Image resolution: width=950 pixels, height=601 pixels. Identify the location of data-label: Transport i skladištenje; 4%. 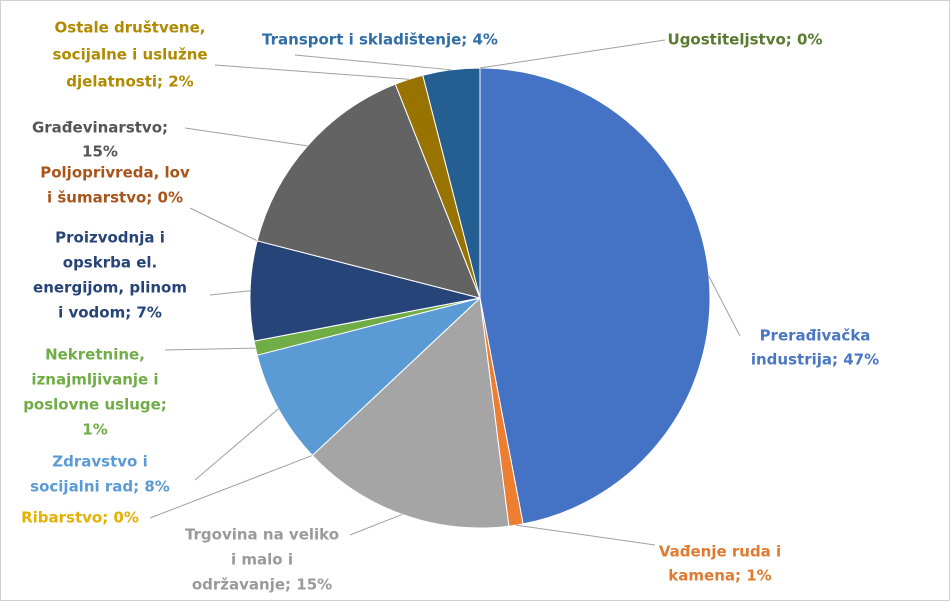
(380, 40).